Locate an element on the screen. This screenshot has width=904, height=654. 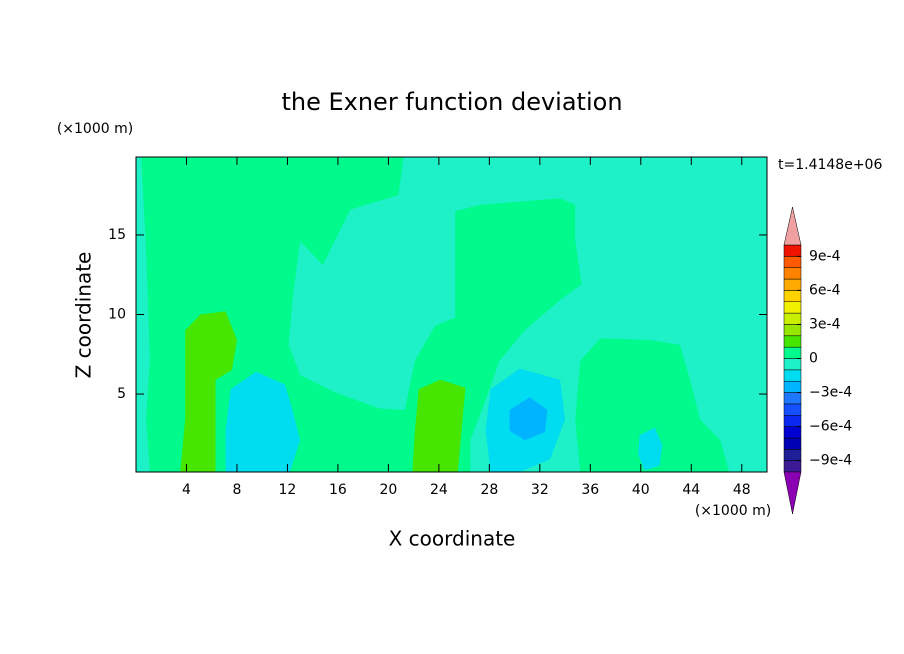
colorbar-under is located at coordinates (792, 493).